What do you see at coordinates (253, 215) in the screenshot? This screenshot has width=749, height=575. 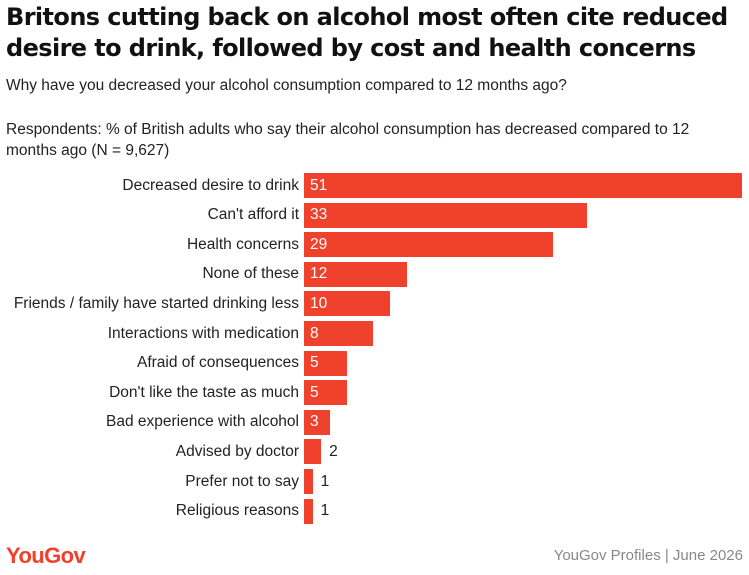 I see `category-label: Can't afford it` at bounding box center [253, 215].